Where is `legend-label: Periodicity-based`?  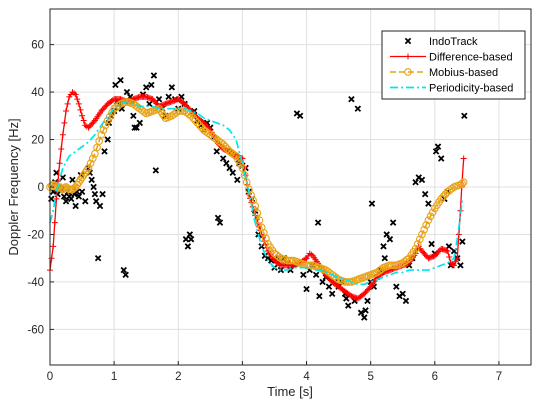
legend-label: Periodicity-based is located at coordinates (471, 89).